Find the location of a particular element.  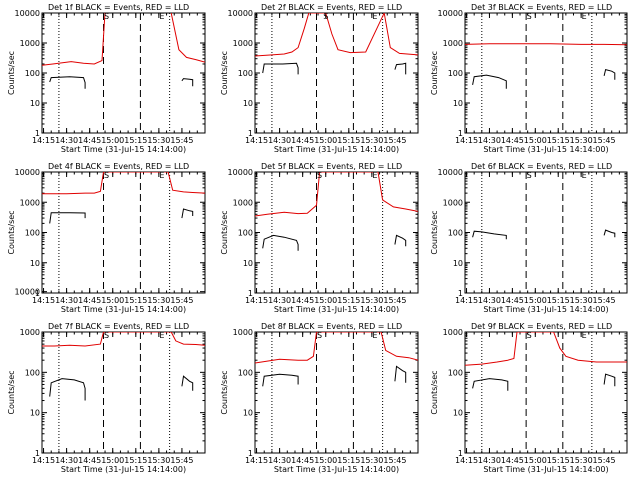

chart-title: Det 8f BLACK = Events, RED = LLD is located at coordinates (331, 326).